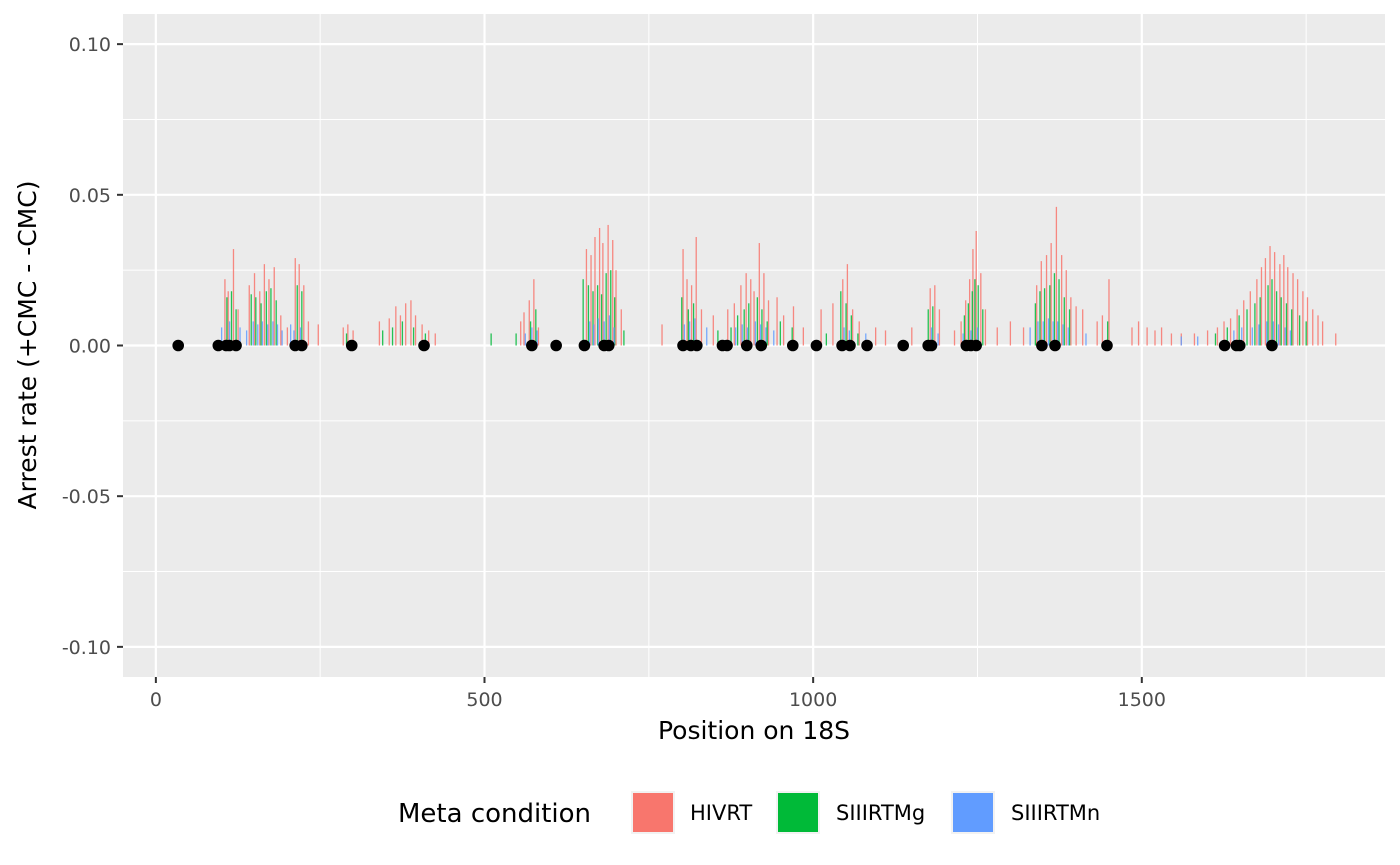 This screenshot has height=865, width=1400. I want to click on legend-entry-hivrt: HIVRT, so click(691, 812).